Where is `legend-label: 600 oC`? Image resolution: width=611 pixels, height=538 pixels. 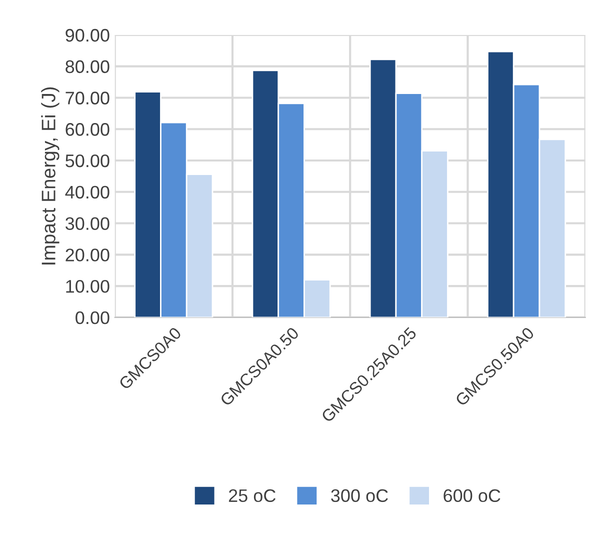
legend-label: 600 oC is located at coordinates (472, 495).